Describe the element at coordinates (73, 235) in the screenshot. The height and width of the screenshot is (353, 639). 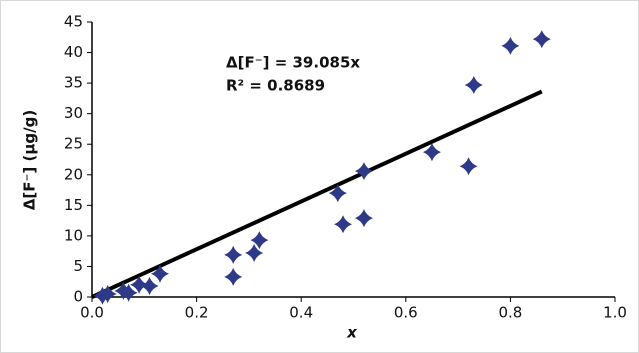
I see `y-tick-label: 10` at that location.